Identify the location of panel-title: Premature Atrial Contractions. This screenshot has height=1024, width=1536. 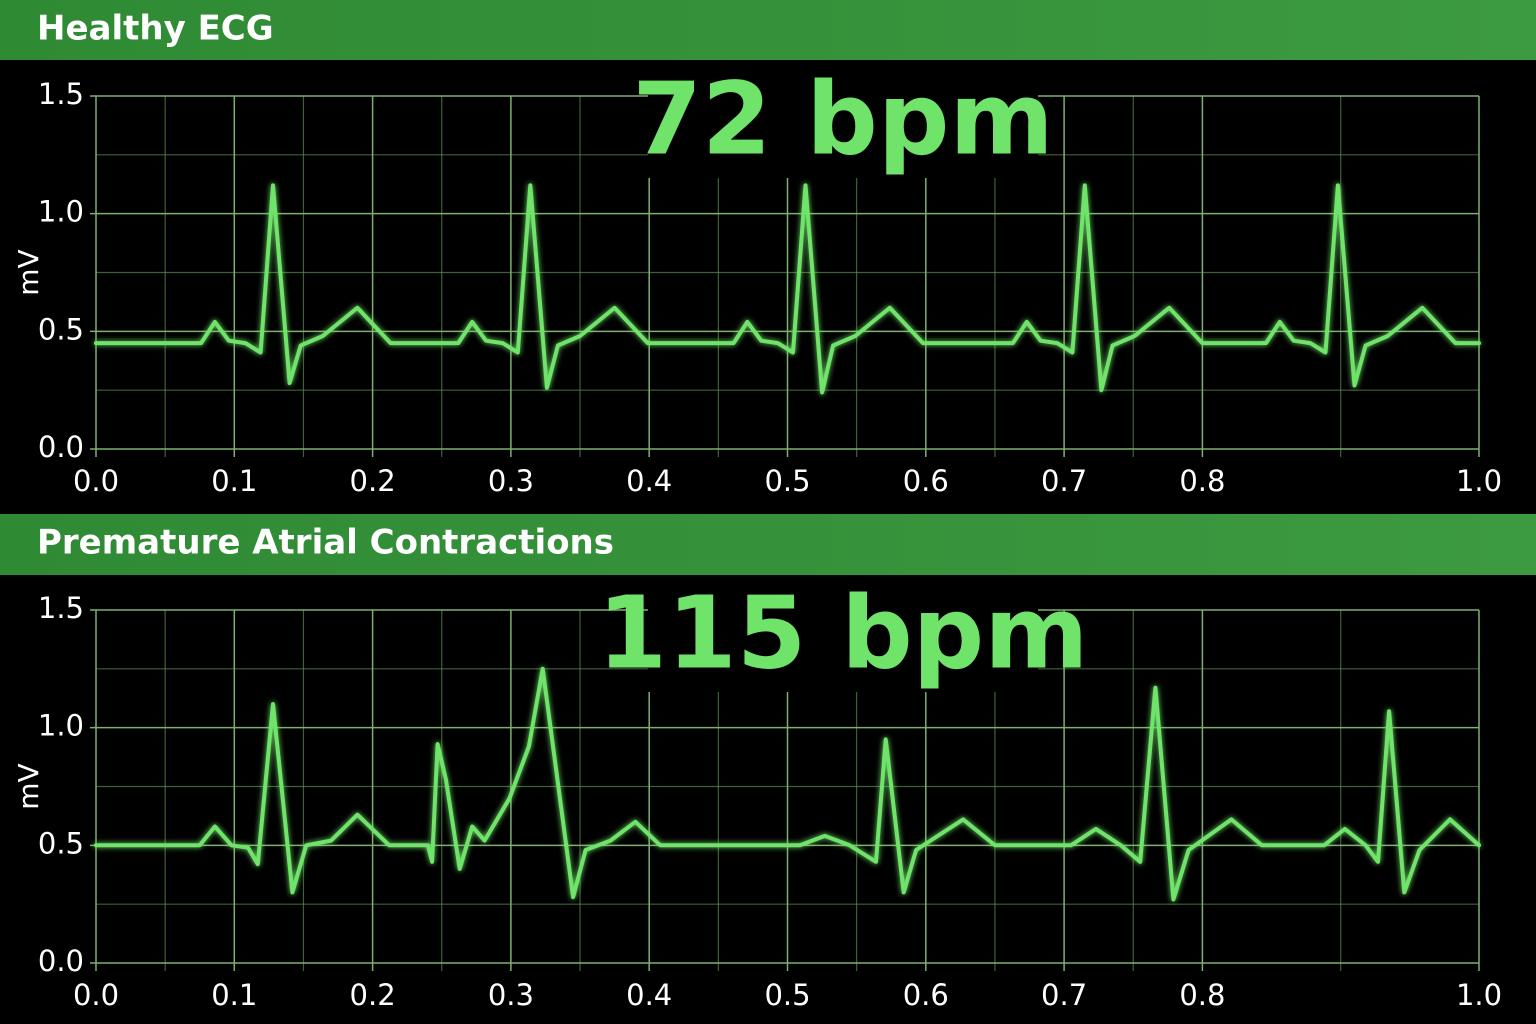
(325, 543).